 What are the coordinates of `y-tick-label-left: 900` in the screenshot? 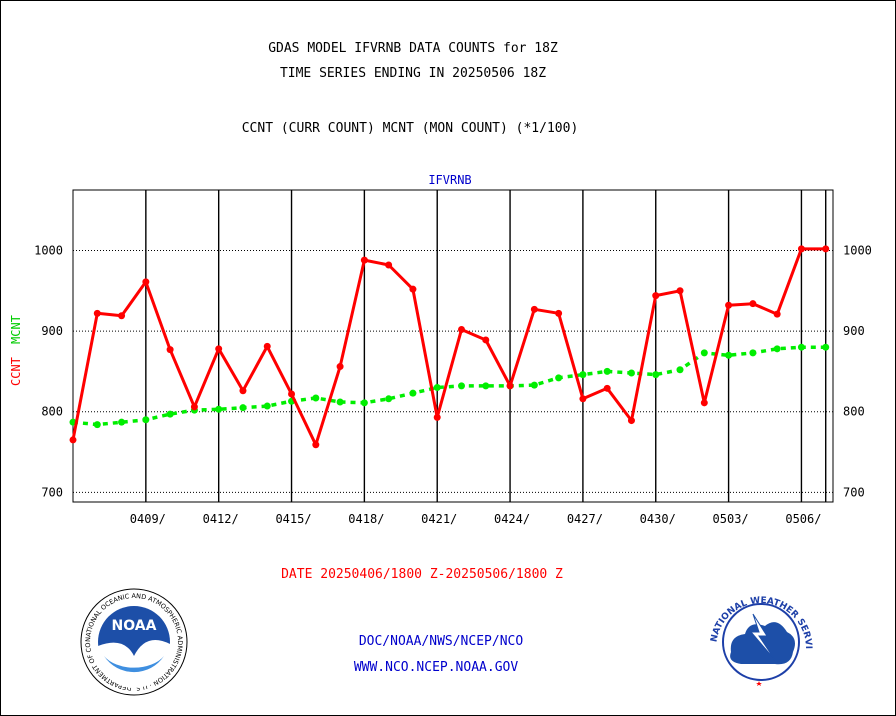 It's located at (52, 331).